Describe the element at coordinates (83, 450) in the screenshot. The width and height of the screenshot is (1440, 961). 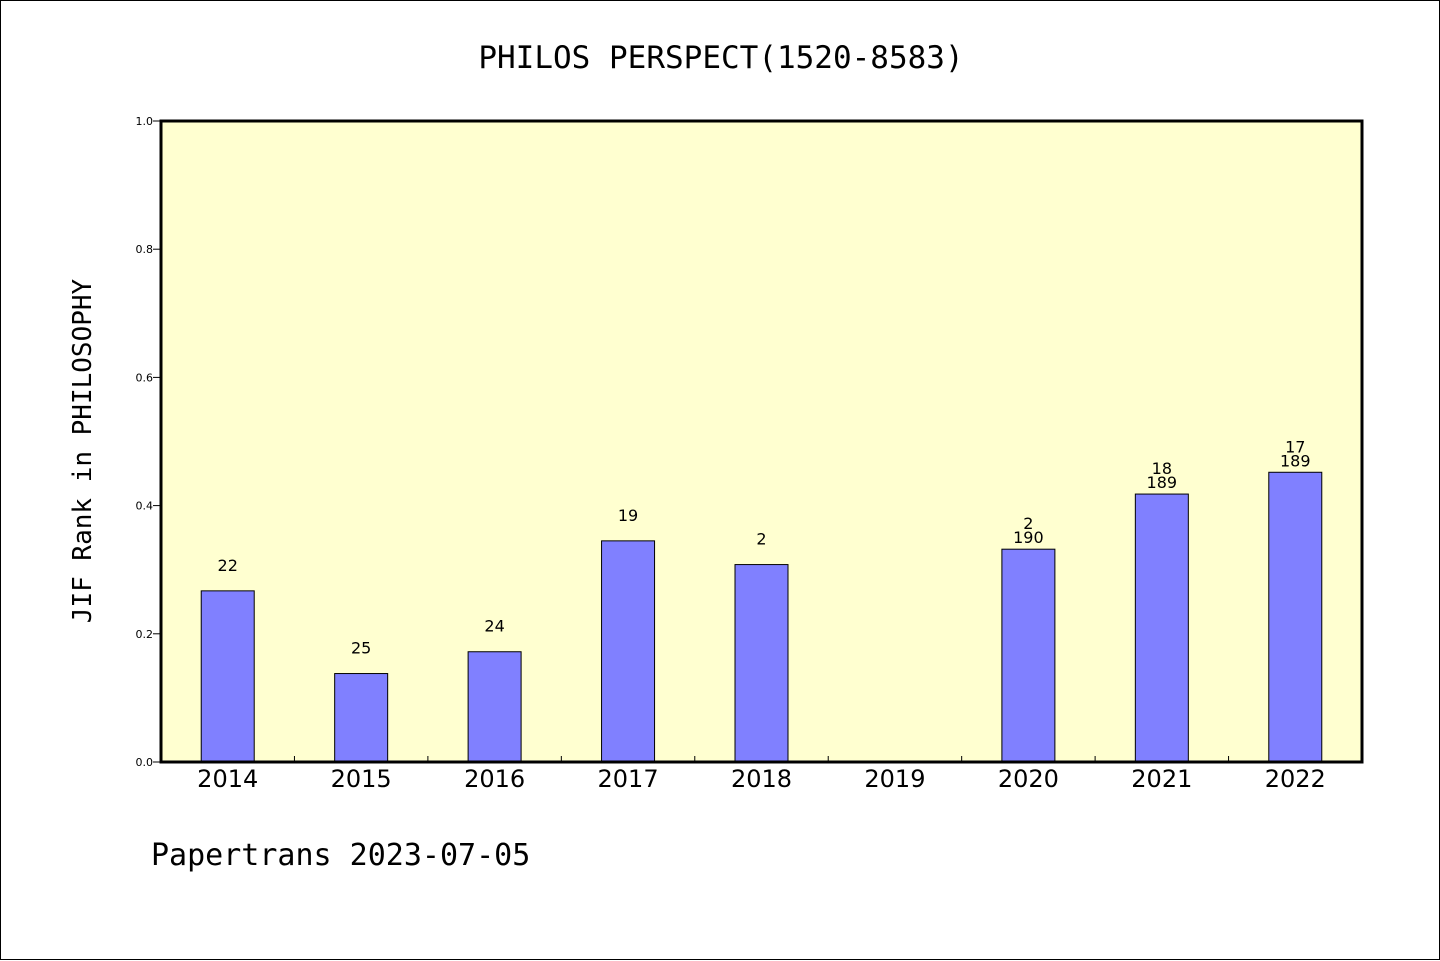
I see `y-axis-label: JIF Rank in PHILOSOPHY` at that location.